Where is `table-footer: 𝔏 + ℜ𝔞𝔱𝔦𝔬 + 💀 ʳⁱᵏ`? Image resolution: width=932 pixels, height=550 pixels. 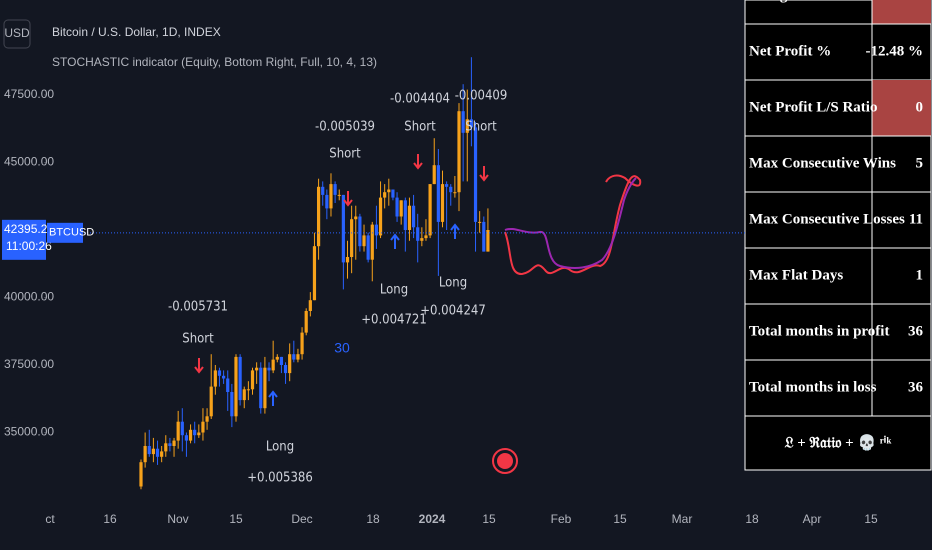 table-footer: 𝔏 + ℜ𝔞𝔱𝔦𝔬 + 💀 ʳⁱᵏ is located at coordinates (838, 442).